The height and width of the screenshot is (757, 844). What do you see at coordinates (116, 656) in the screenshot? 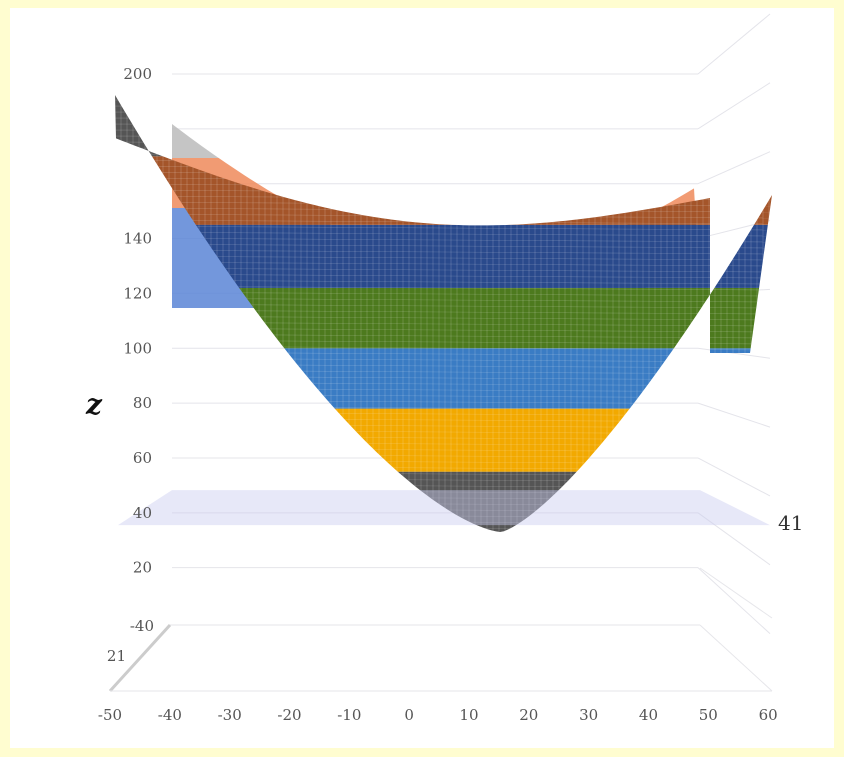
I see `y-tick-label: 21` at bounding box center [116, 656].